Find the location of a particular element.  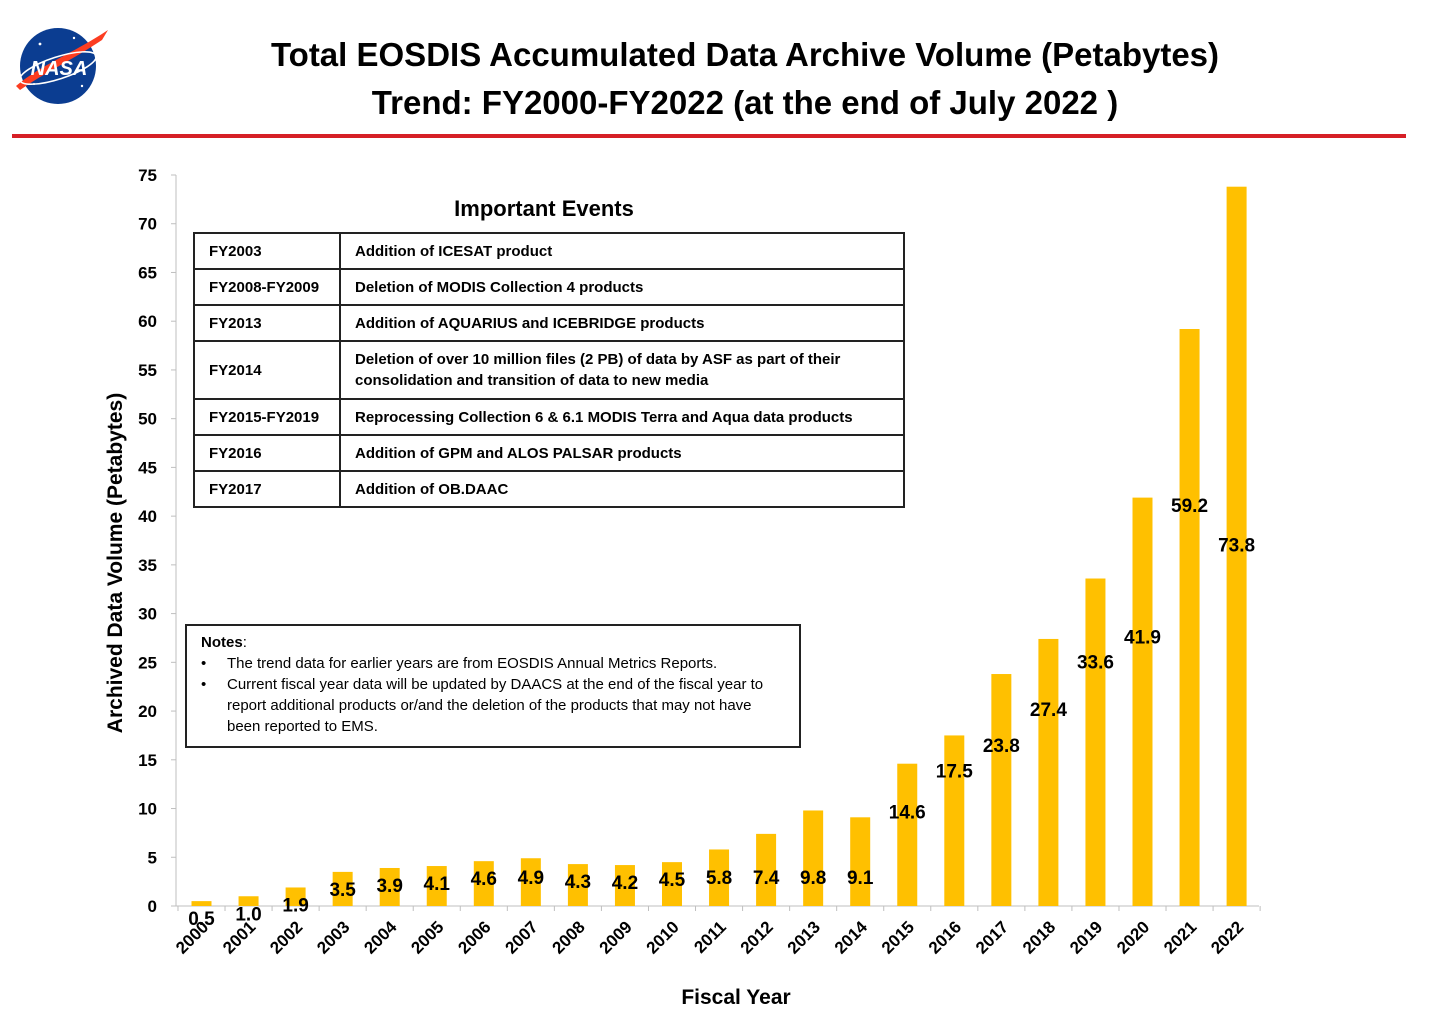

notes-heading-line: Notes: is located at coordinates (224, 642).